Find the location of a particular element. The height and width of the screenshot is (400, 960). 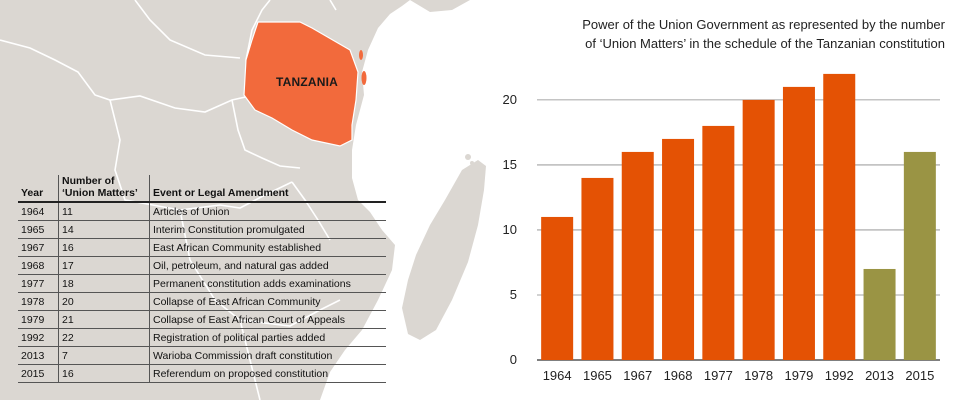

table-header-event: Event or Legal Amendment is located at coordinates (267, 189).